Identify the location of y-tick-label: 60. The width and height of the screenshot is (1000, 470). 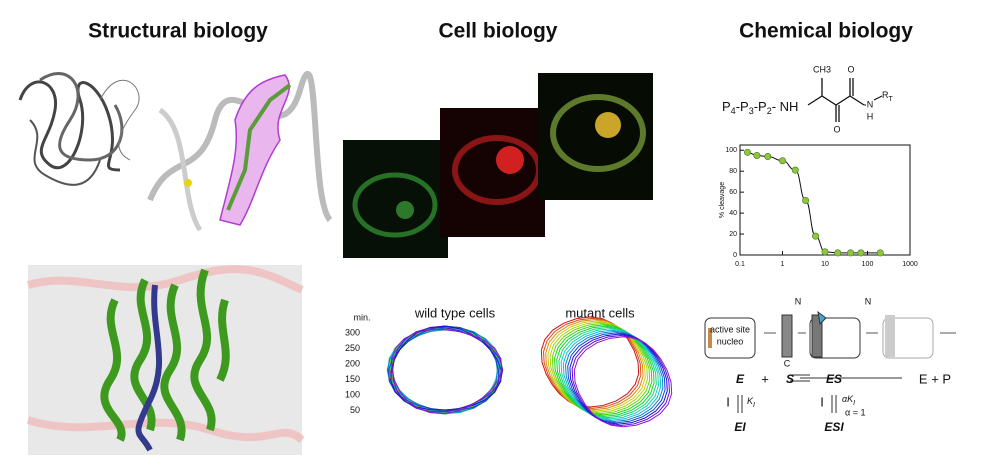
(733, 192).